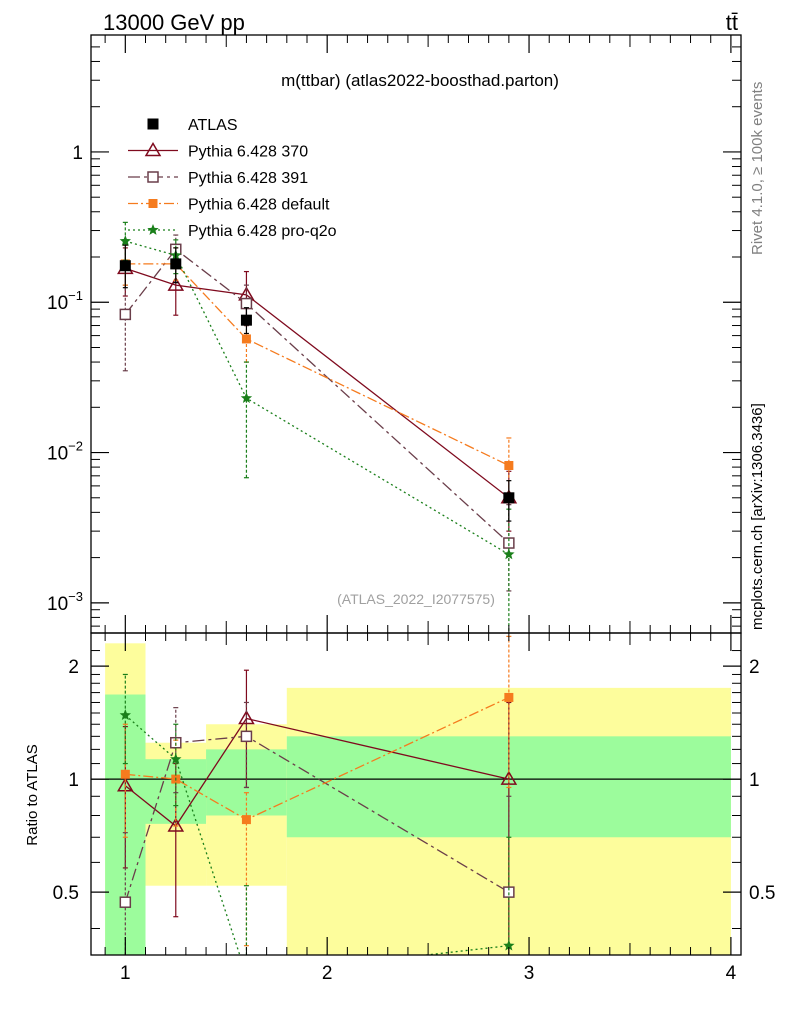 The image size is (786, 1024). What do you see at coordinates (762, 893) in the screenshot?
I see `ratio-y-tick-label-right: 0.5` at bounding box center [762, 893].